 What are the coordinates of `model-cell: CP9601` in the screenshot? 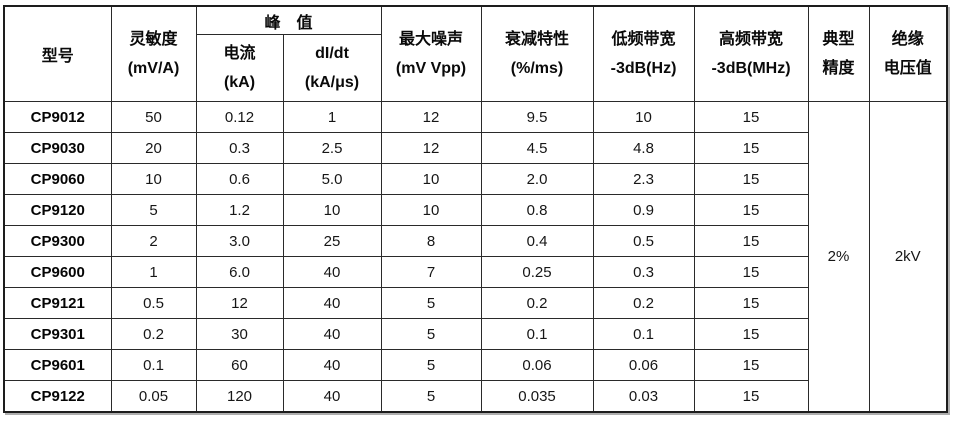 It's located at (57, 365).